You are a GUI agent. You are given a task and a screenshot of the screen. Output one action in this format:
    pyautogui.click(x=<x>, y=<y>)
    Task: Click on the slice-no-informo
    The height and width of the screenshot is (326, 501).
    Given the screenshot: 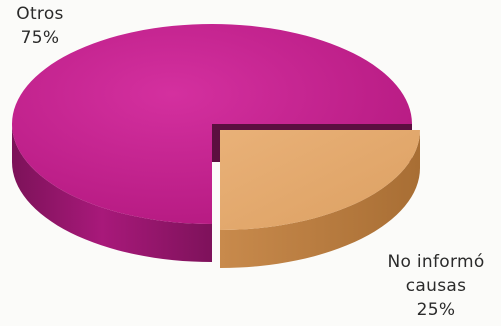 What is the action you would take?
    pyautogui.click(x=320, y=180)
    